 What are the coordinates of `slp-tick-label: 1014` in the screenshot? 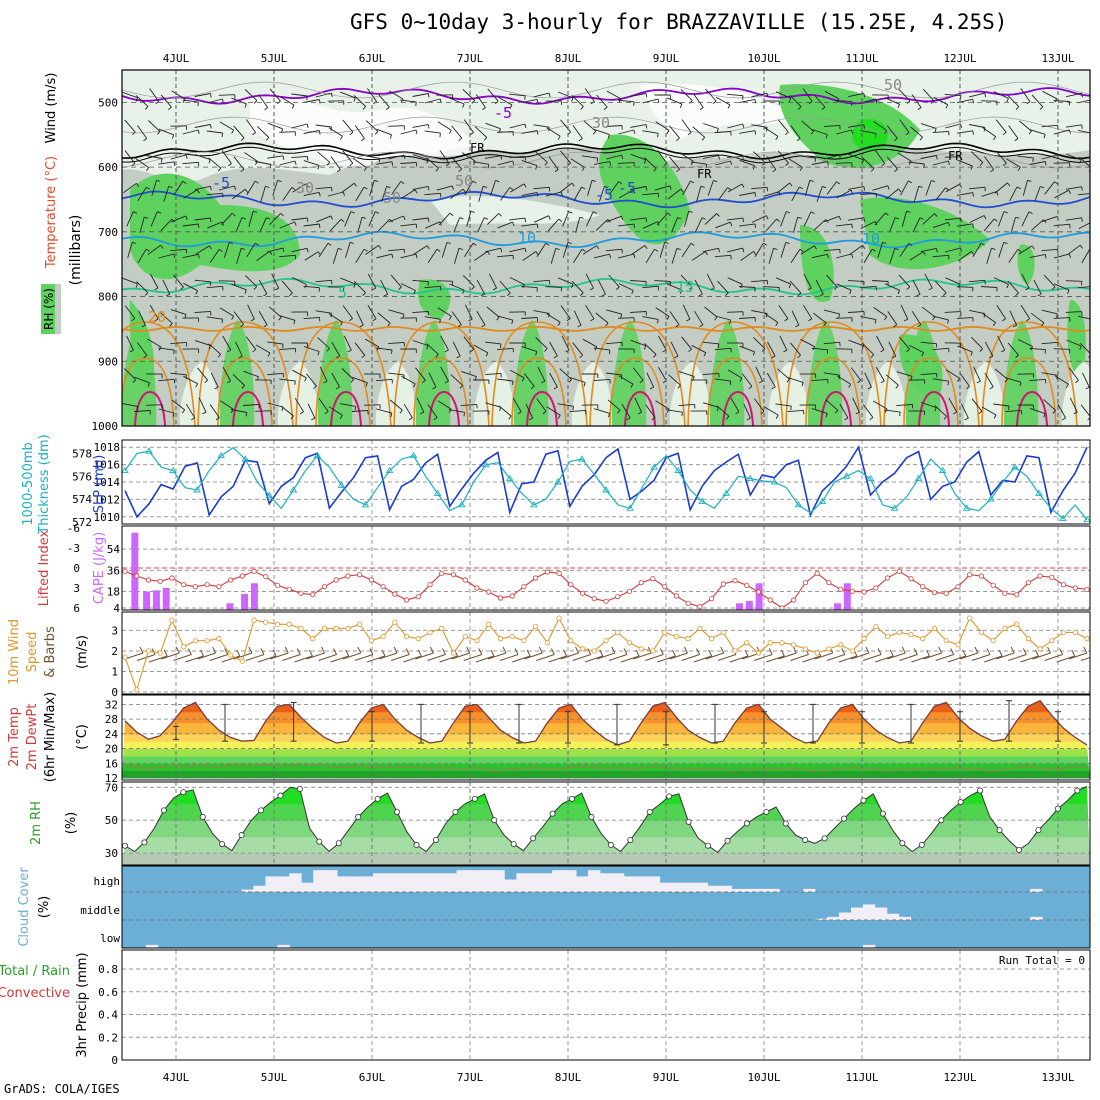 It's located at (107, 482).